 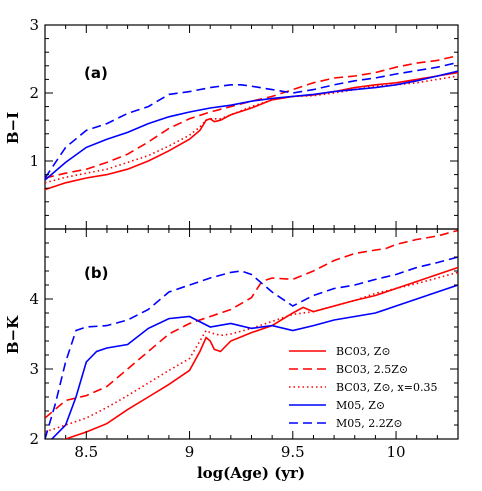 I want to click on panel-a-ylabel: B−I, so click(x=13, y=128).